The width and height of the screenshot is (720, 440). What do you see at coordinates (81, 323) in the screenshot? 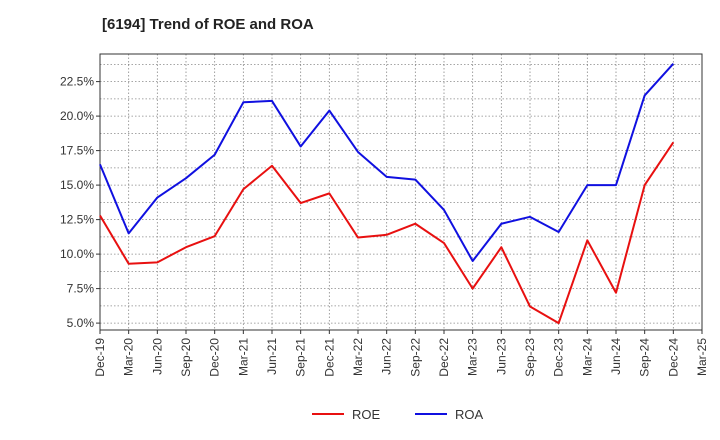
I see `y-tick-label: 5.0%` at bounding box center [81, 323].